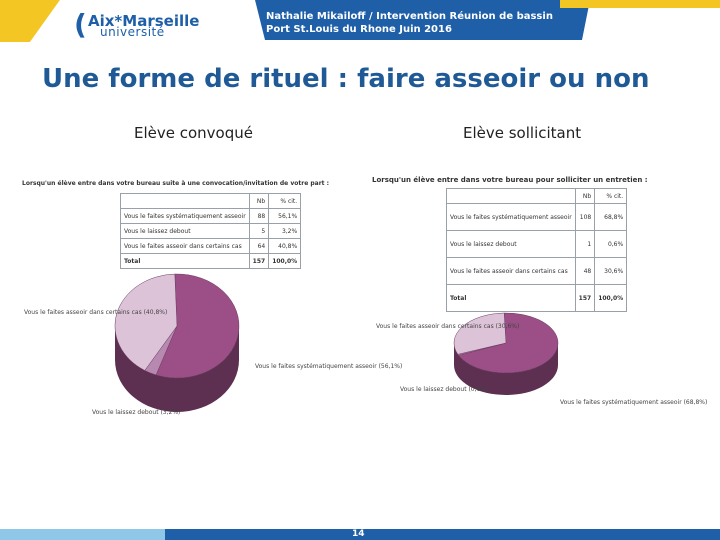 The image size is (720, 540). Describe the element at coordinates (611, 271) in the screenshot. I see `table-cell: 30,6%` at that location.